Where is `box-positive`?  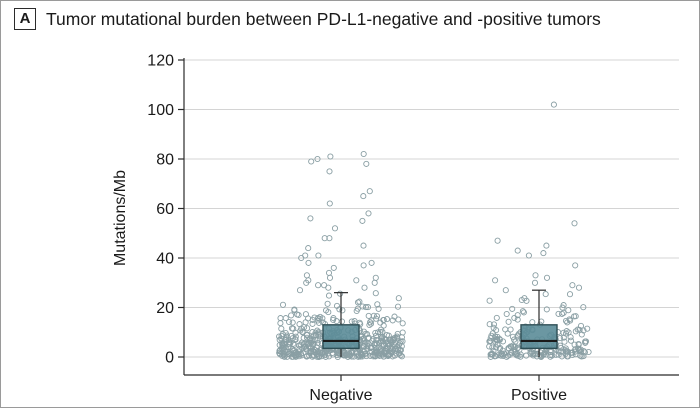
box-positive is located at coordinates (539, 337).